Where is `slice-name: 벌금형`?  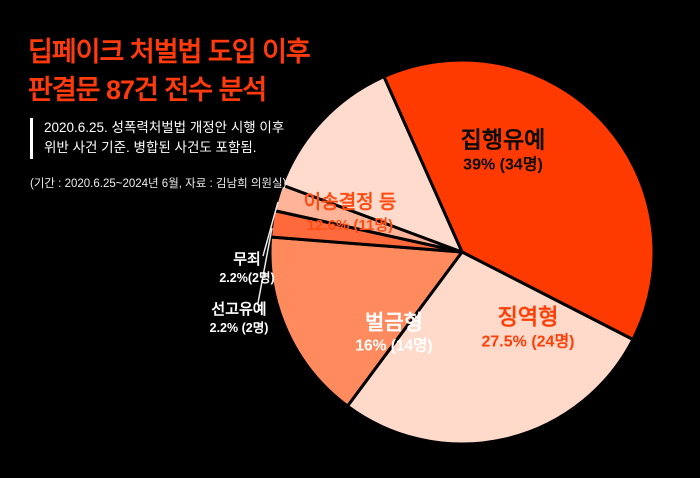
slice-name: 벌금형 is located at coordinates (394, 323).